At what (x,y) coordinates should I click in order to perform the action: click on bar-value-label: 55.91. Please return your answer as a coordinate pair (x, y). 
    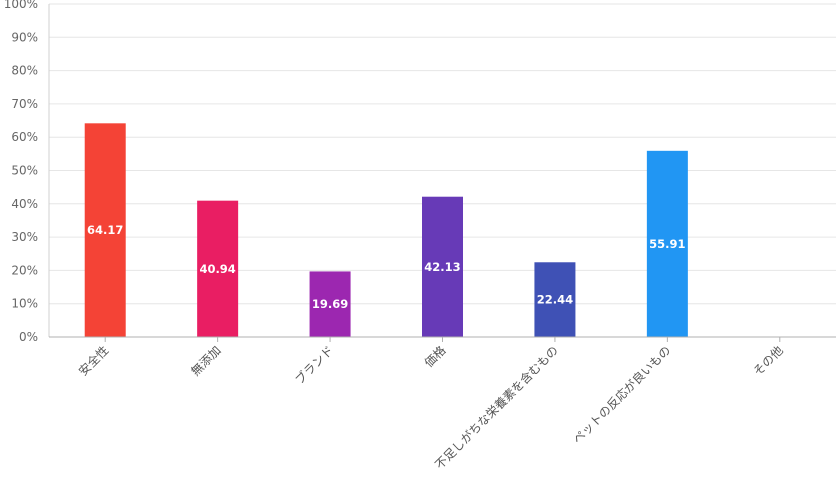
    Looking at the image, I should click on (667, 244).